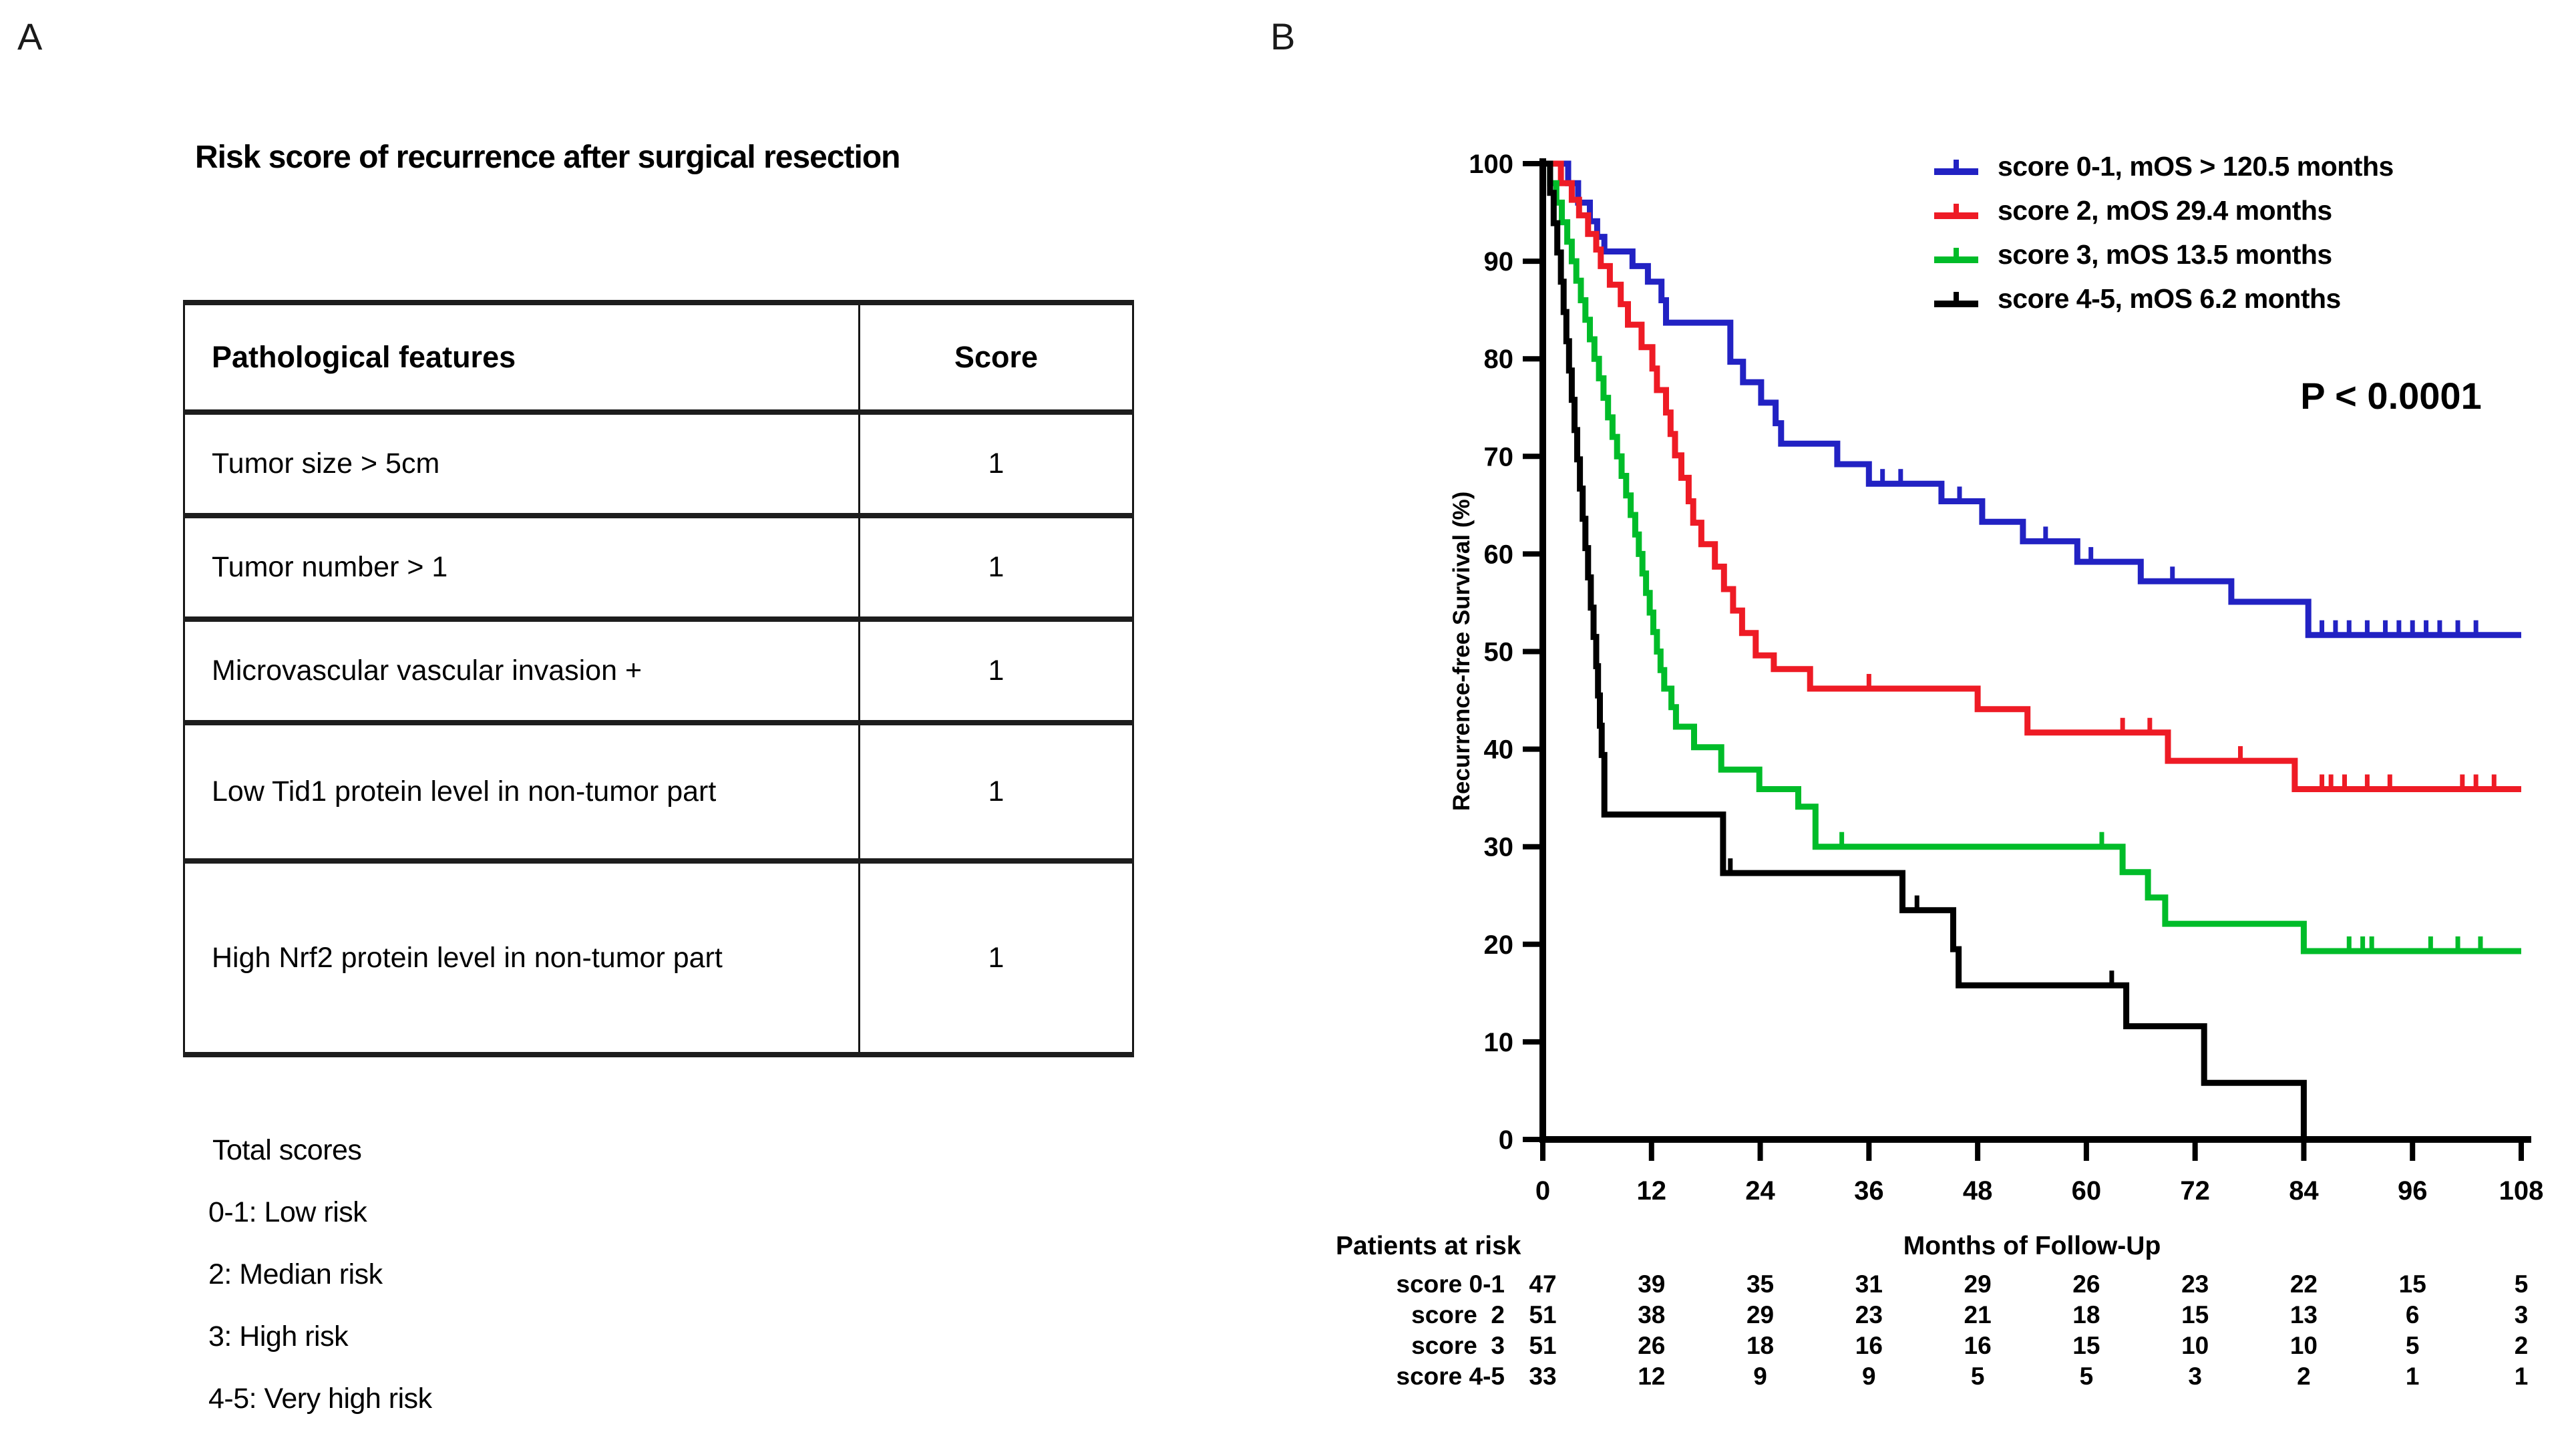 This screenshot has height=1430, width=2576. What do you see at coordinates (1499, 750) in the screenshot?
I see `y-tick-label: 40` at bounding box center [1499, 750].